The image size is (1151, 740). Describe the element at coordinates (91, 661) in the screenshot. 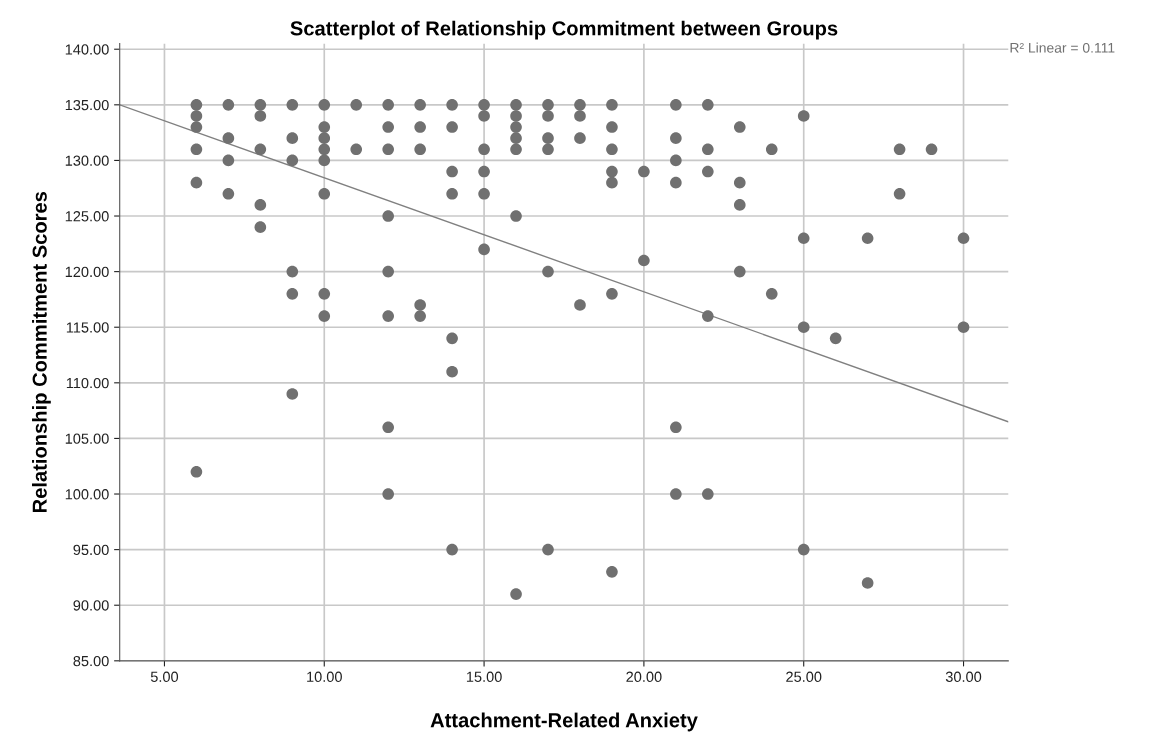

I see `y-tick-label: 85.00` at that location.